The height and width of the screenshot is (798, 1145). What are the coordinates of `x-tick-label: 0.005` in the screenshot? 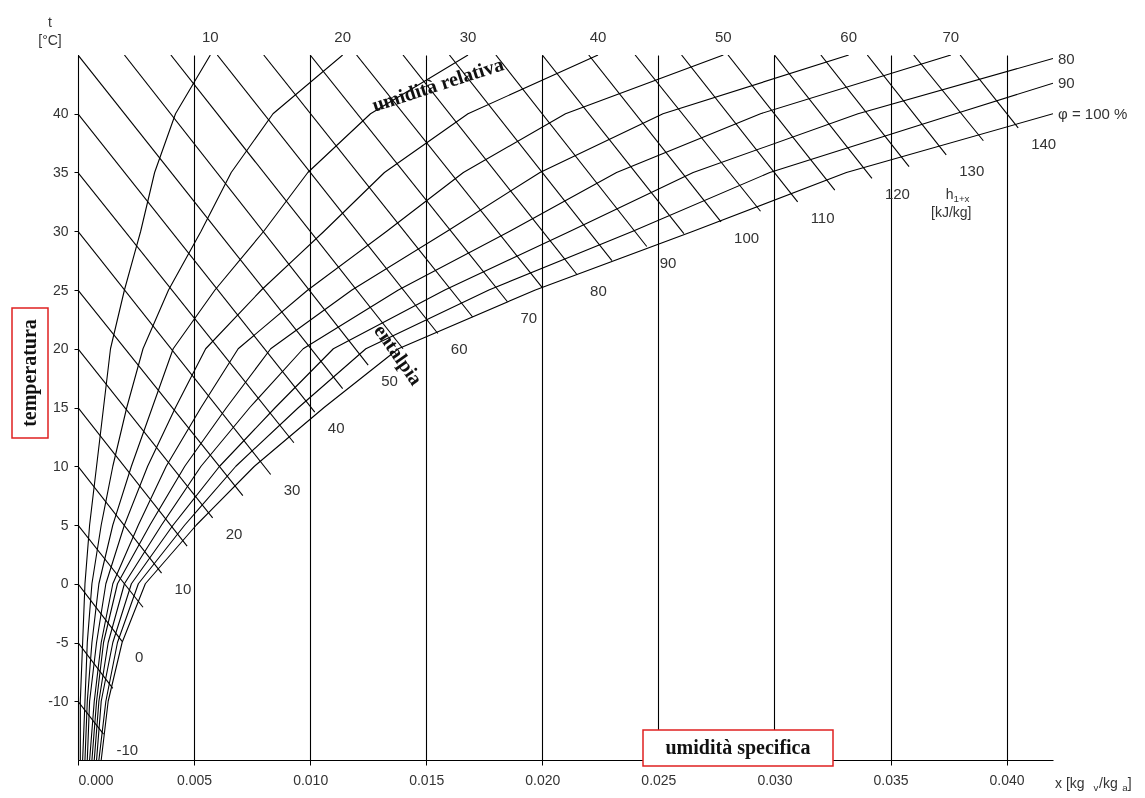 It's located at (195, 779).